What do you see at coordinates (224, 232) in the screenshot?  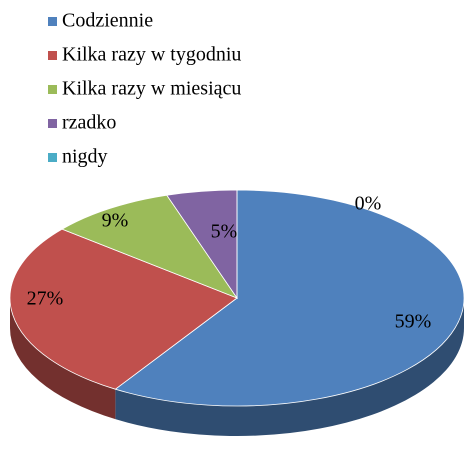 I see `data-label: 5%` at bounding box center [224, 232].